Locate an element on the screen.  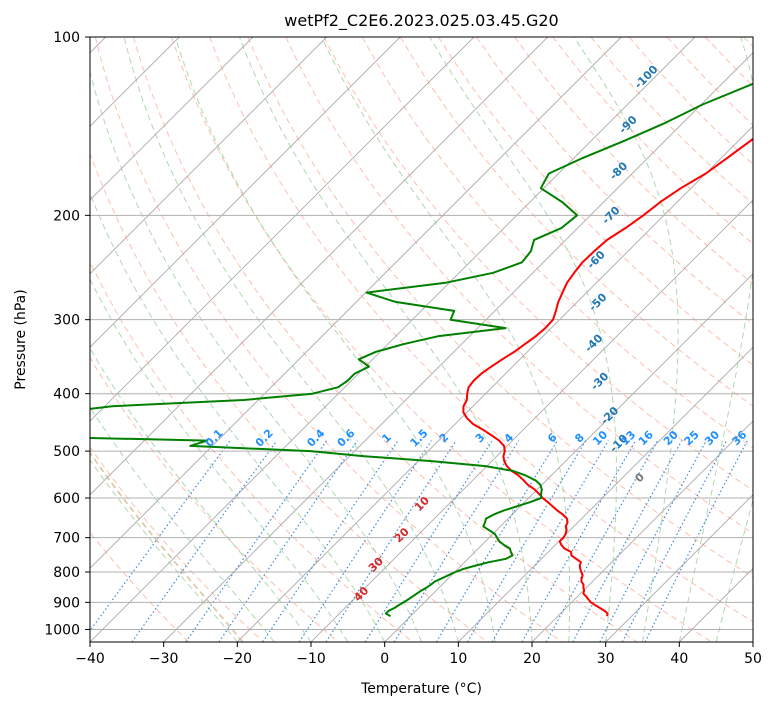
chart-title: wetPf2_C2E6.2023.025.03.45.G20 is located at coordinates (421, 21).